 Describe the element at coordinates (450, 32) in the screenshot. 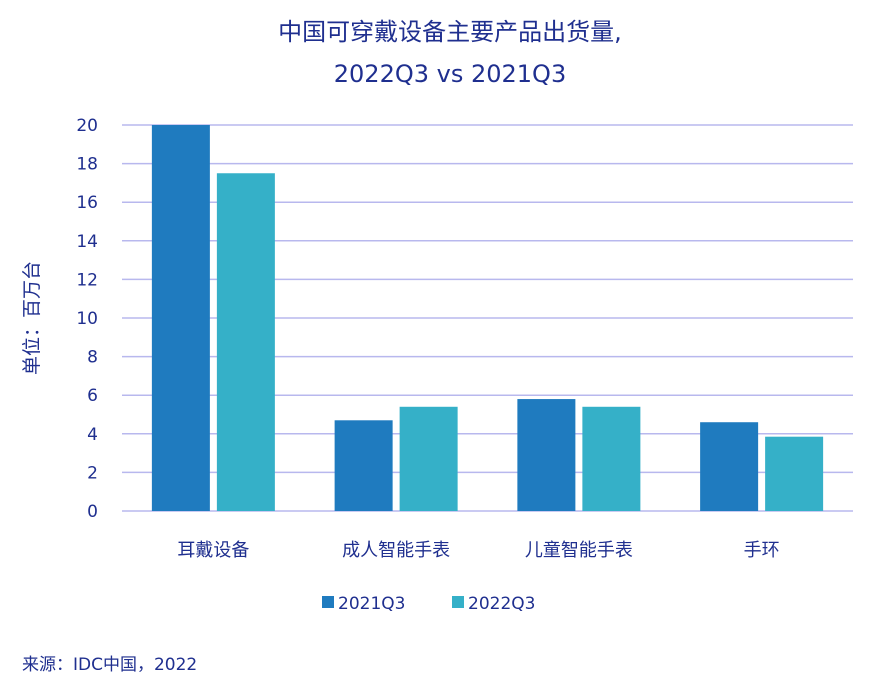

I see `chart-title-line1: 中国可穿戴设备主要产品出货量,` at that location.